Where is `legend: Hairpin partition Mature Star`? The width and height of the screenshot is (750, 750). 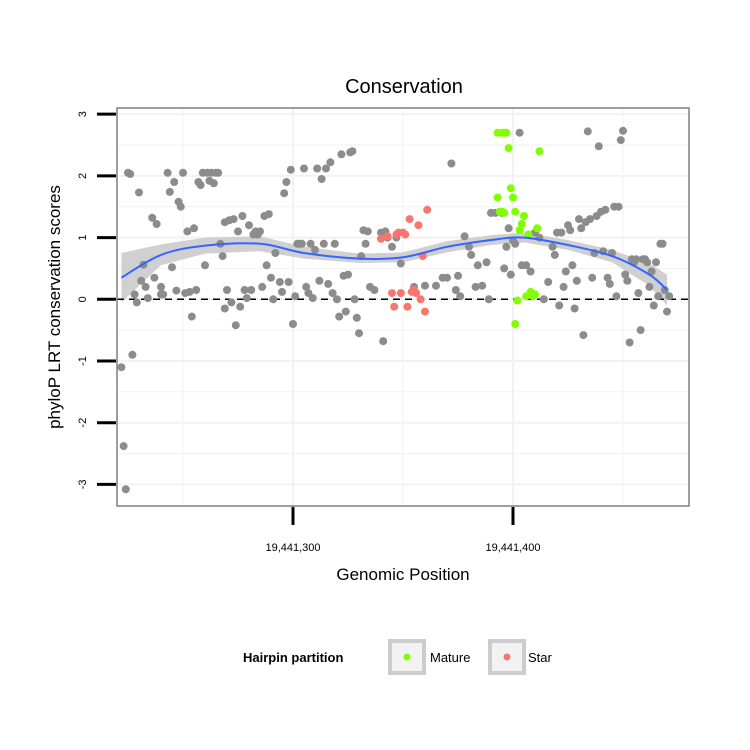 legend: Hairpin partition Mature Star is located at coordinates (398, 657).